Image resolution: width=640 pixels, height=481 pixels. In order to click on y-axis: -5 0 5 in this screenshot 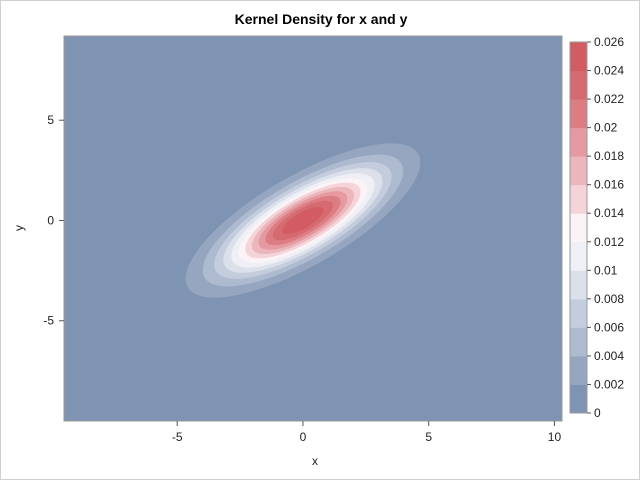, I will do `click(53, 220)`.